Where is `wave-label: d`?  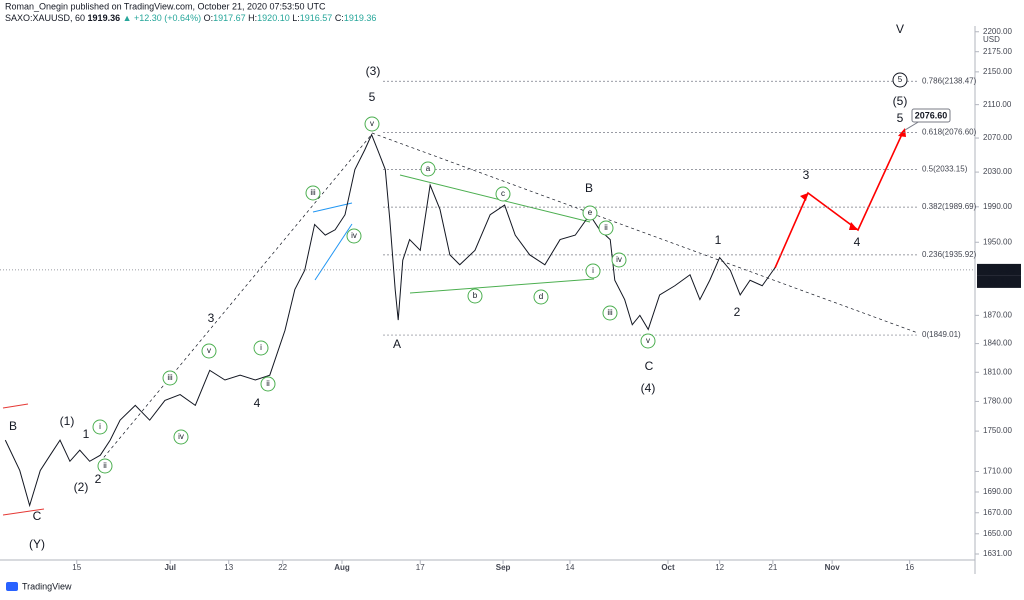 wave-label: d is located at coordinates (541, 296).